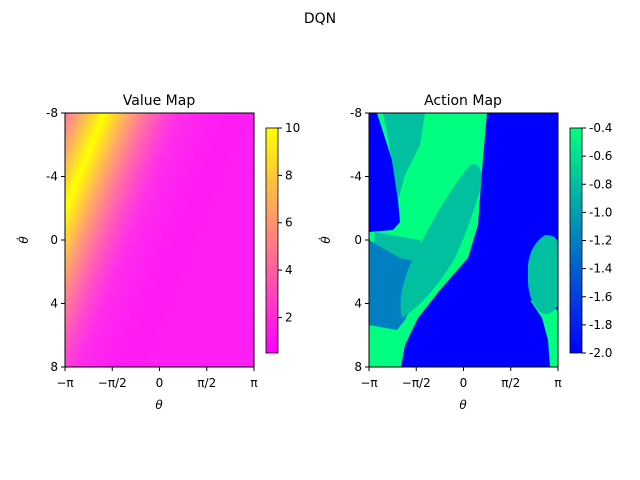 This screenshot has width=640, height=480. Describe the element at coordinates (253, 383) in the screenshot. I see `value-map-xtick-label: π` at that location.